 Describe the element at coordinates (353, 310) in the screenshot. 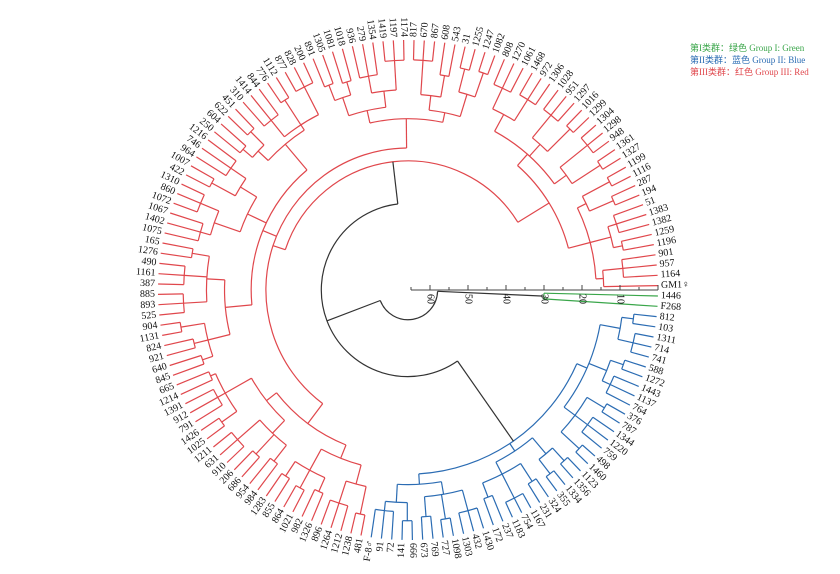

I see `branch-rb-stem` at that location.